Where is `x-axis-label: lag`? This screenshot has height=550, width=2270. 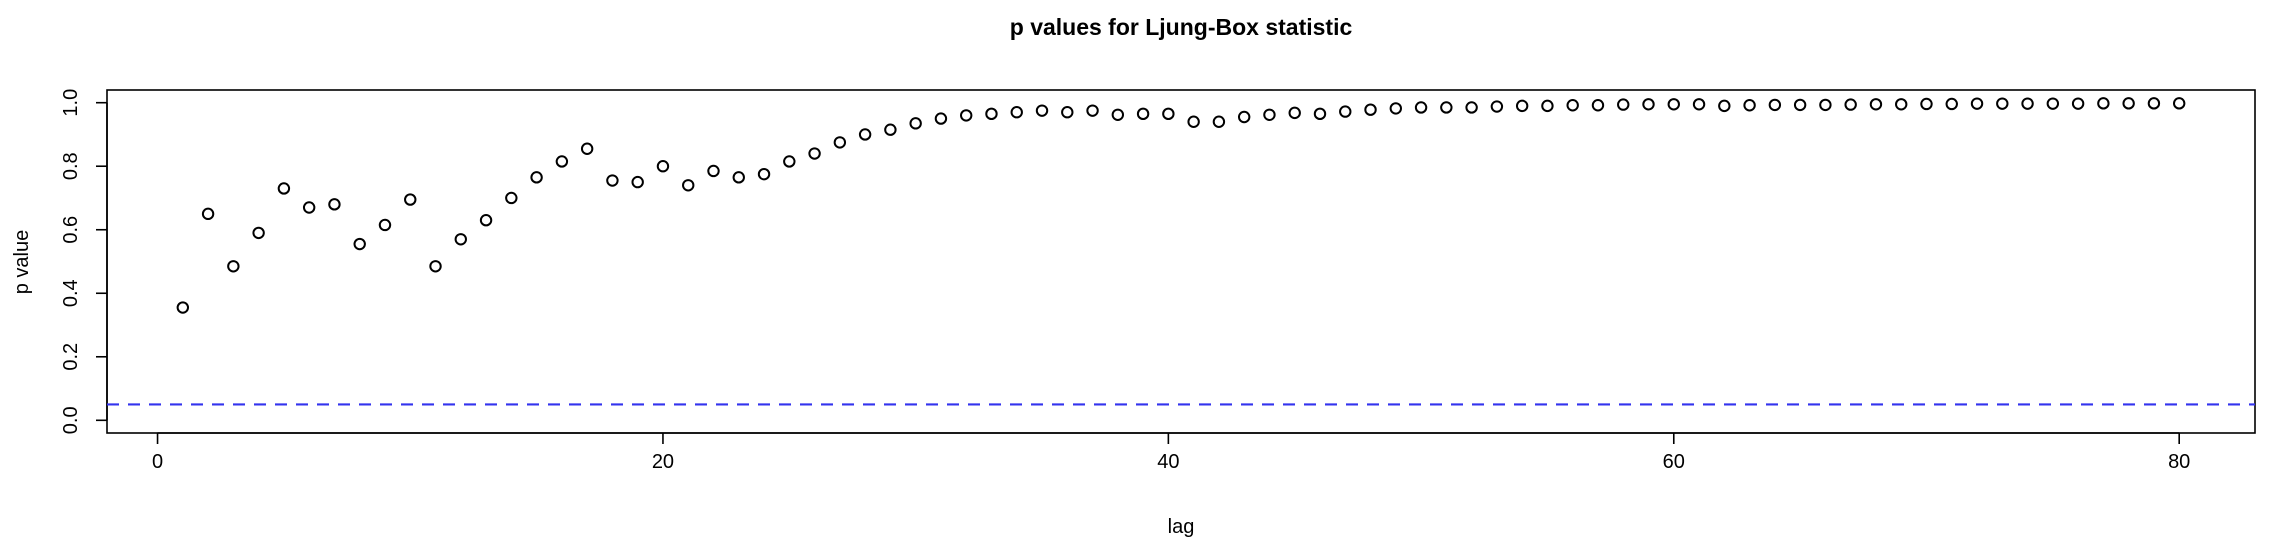
x-axis-label: lag is located at coordinates (1181, 527).